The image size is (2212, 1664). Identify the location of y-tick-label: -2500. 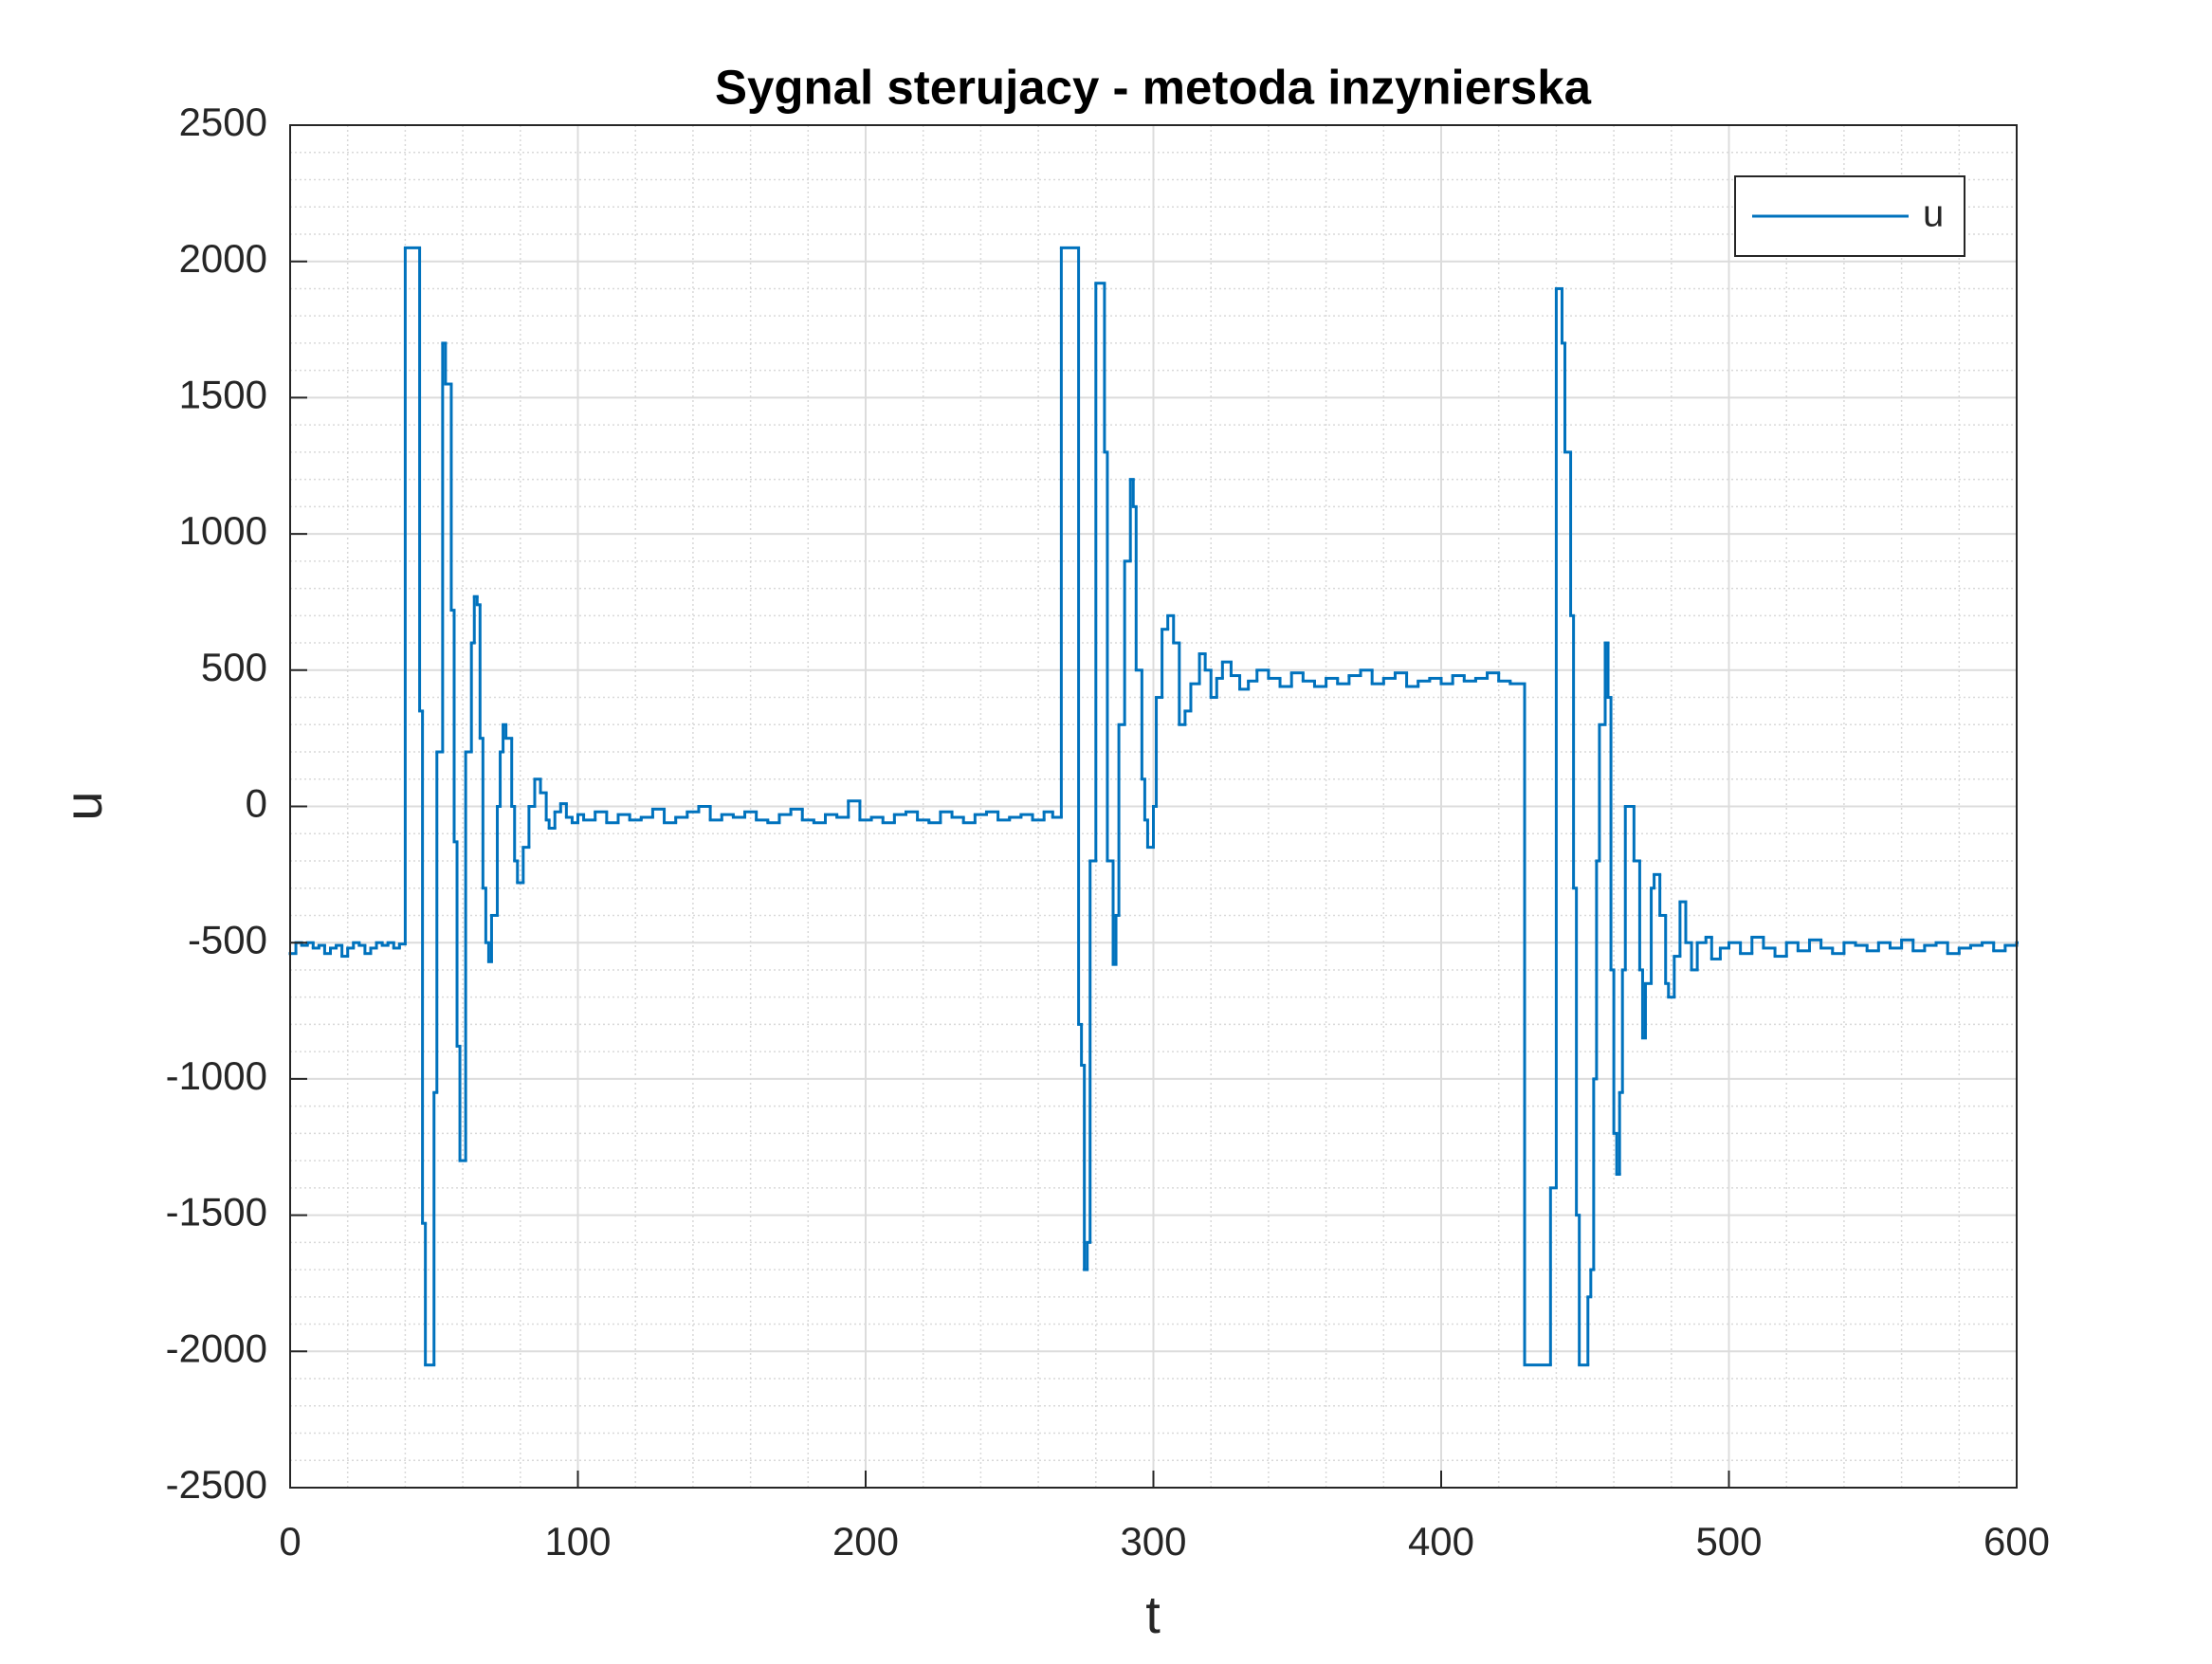
(216, 1484).